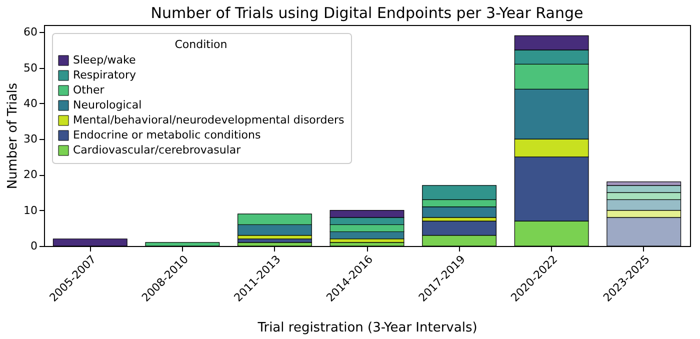 This screenshot has height=339, width=700. What do you see at coordinates (275, 240) in the screenshot?
I see `bar` at bounding box center [275, 240].